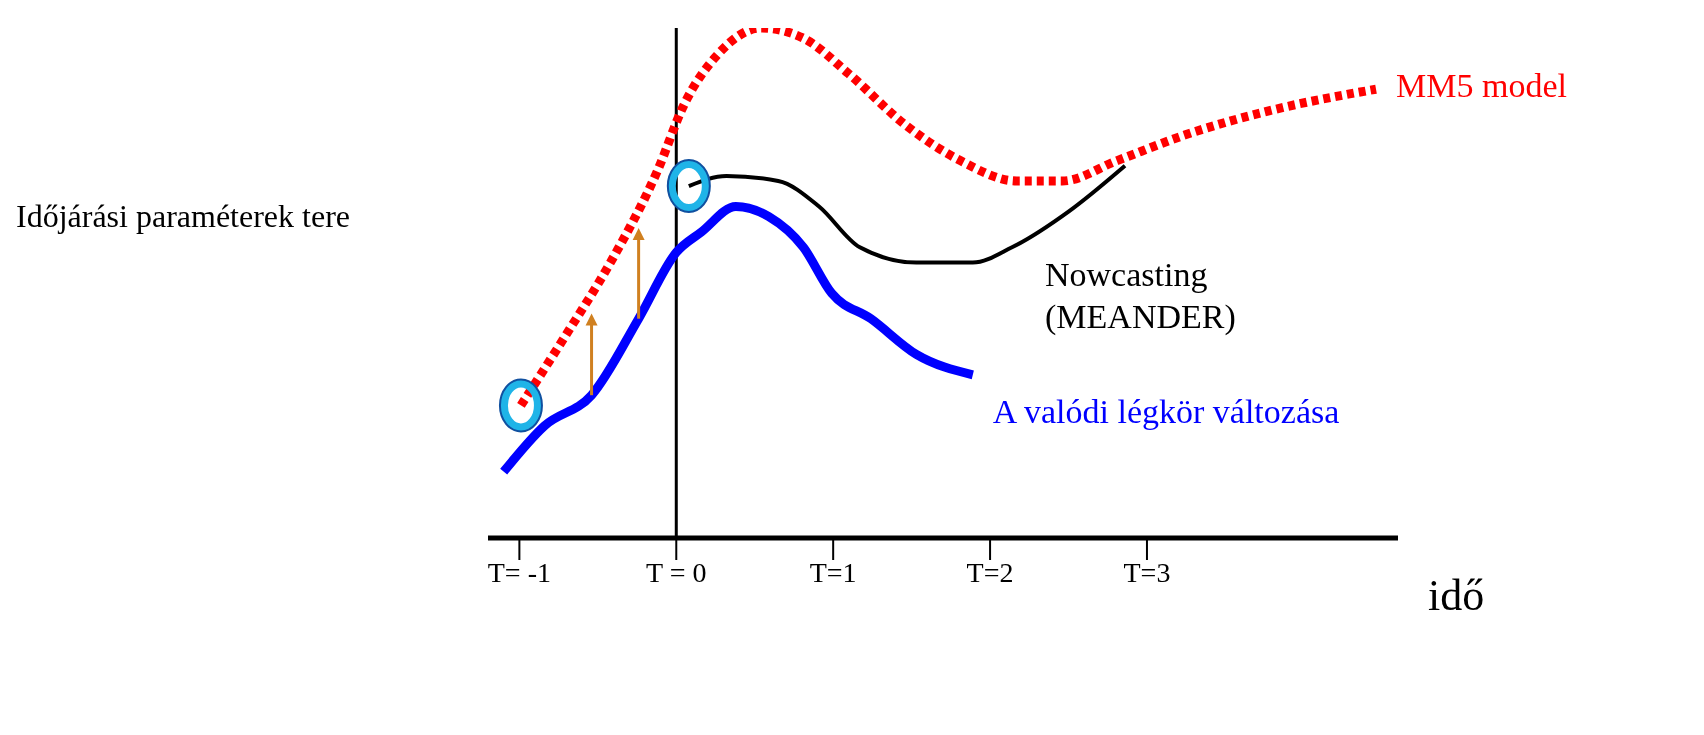 This screenshot has height=735, width=1704. Describe the element at coordinates (183, 216) in the screenshot. I see `y-axis-title: Időjárási paraméterek tere` at that location.